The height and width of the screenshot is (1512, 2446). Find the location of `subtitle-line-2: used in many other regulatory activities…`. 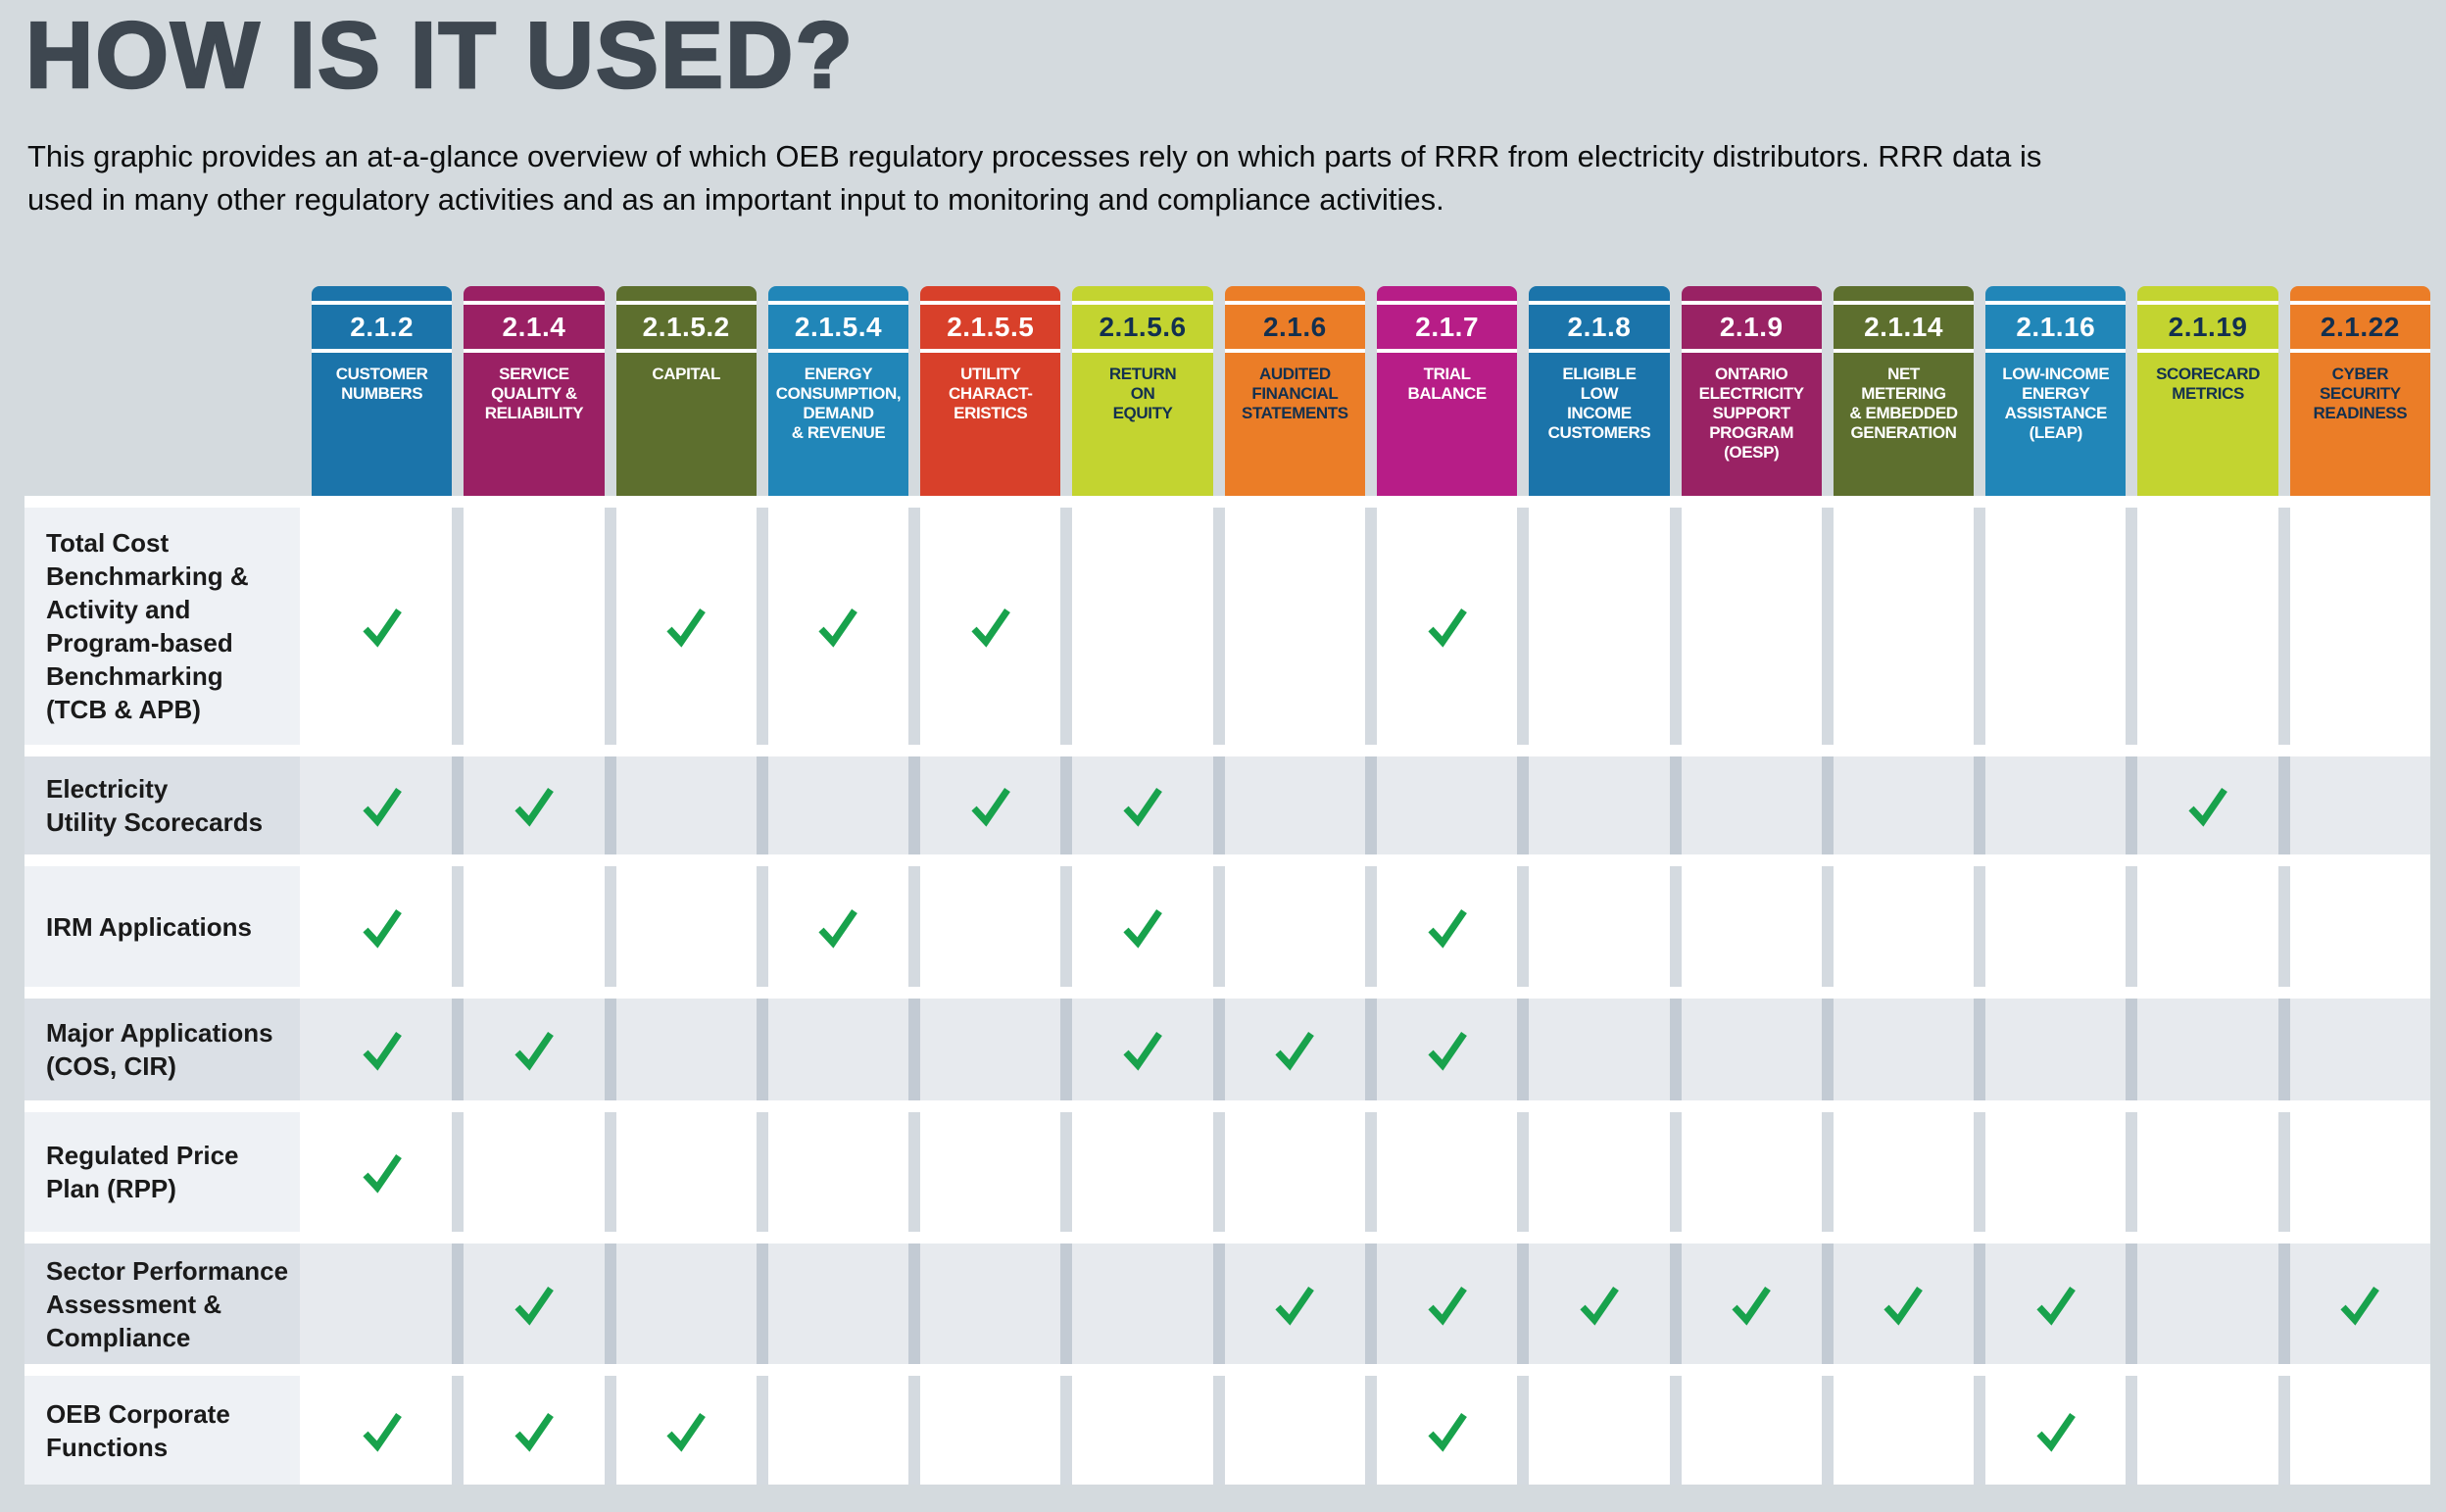

subtitle-line-2: used in many other regulatory activities… is located at coordinates (735, 199).